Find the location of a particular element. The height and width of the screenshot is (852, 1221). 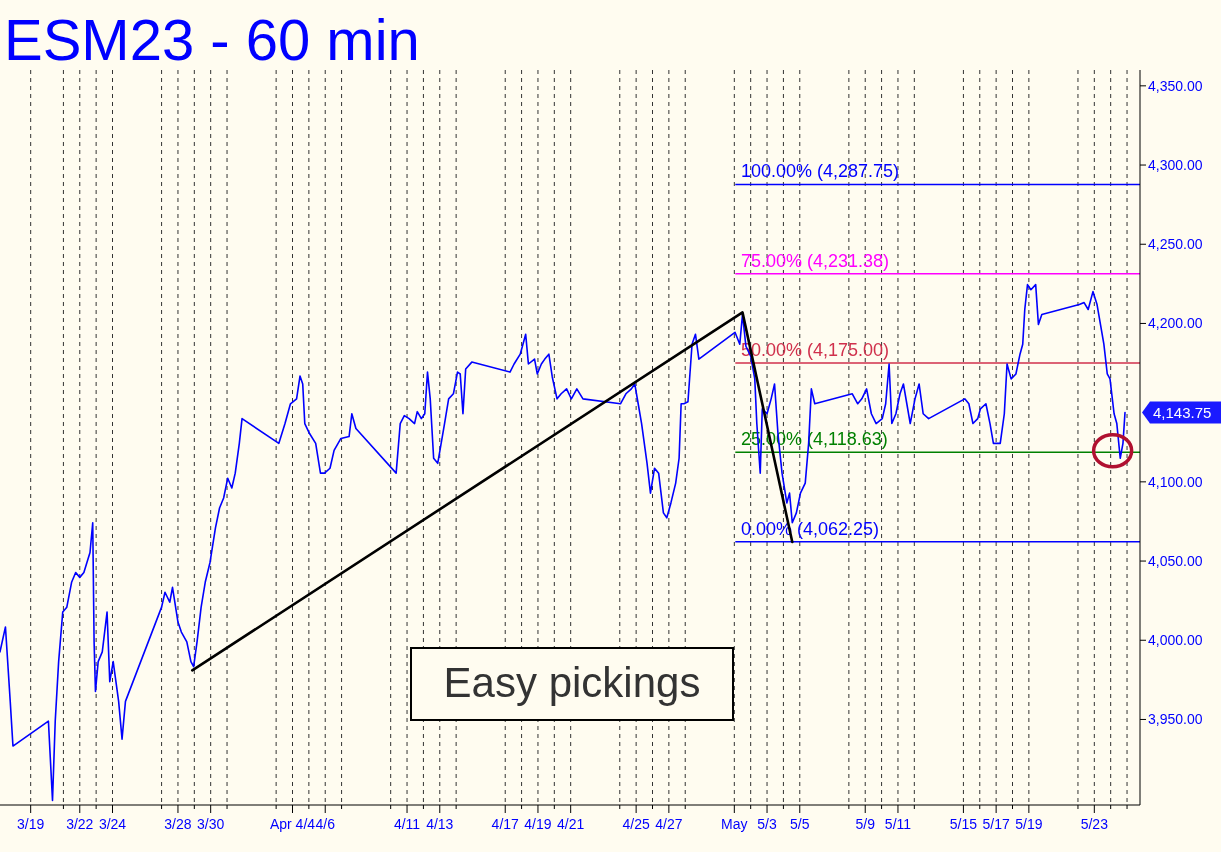

x-tick-label: 5/5 is located at coordinates (800, 824).